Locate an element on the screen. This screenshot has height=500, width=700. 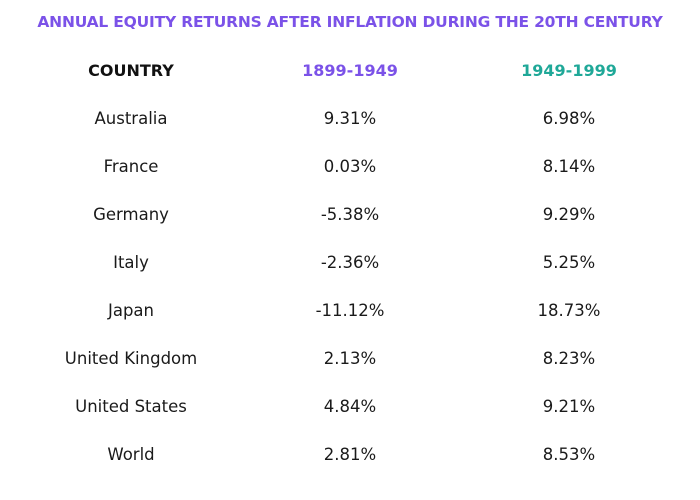
table-cell-period-1949-1999: 9.21% is located at coordinates (569, 406).